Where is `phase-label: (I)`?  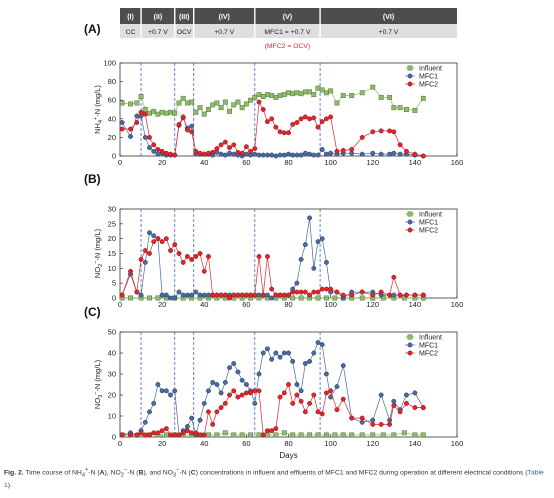 phase-label: (I) is located at coordinates (130, 17).